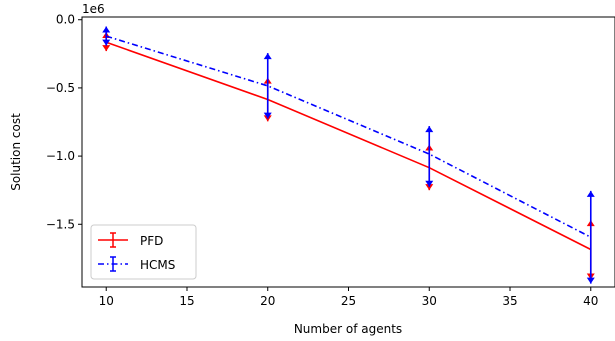 Image resolution: width=615 pixels, height=341 pixels. I want to click on x-tick-label: 25, so click(348, 301).